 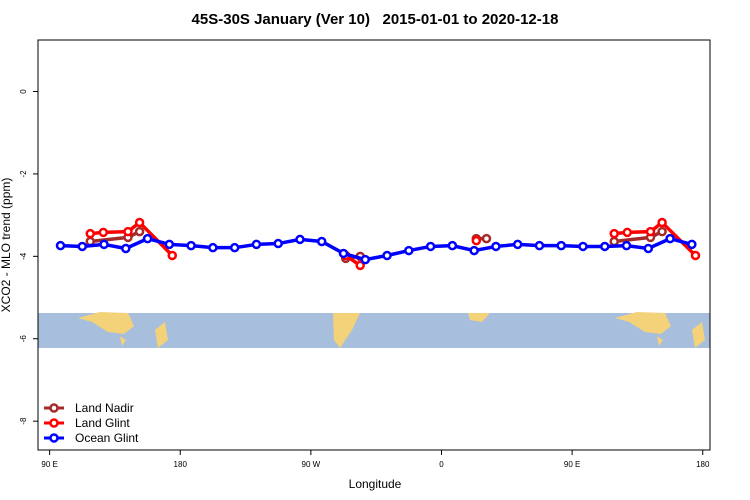 I want to click on y-tick-label: -2, so click(x=23, y=174).